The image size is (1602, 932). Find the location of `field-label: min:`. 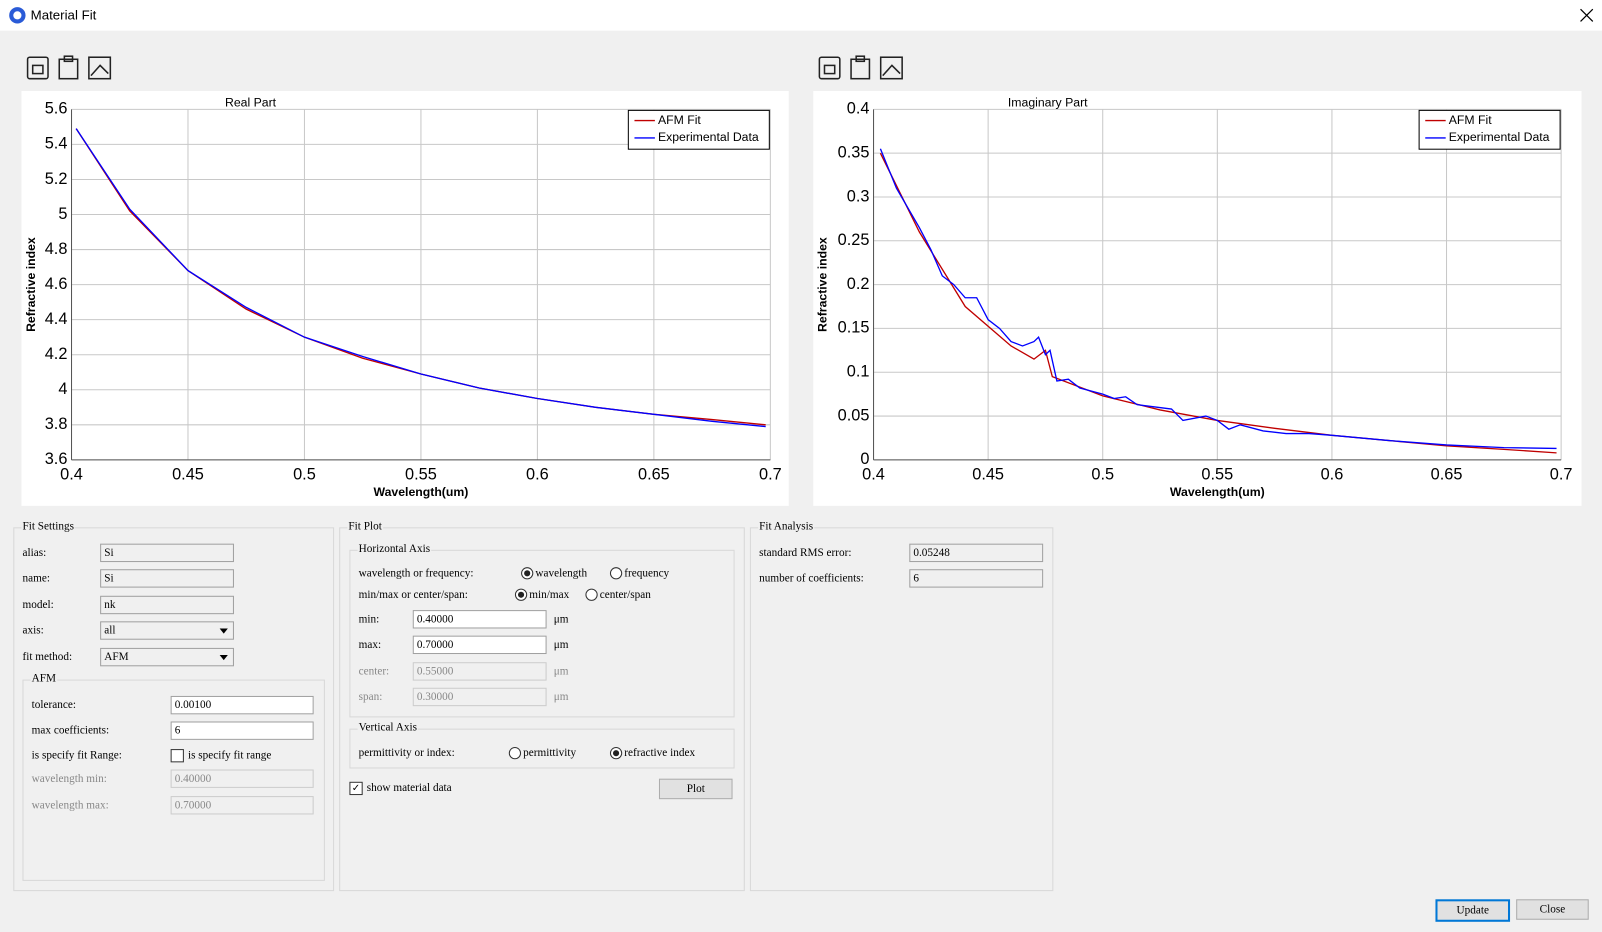

field-label: min: is located at coordinates (369, 619).